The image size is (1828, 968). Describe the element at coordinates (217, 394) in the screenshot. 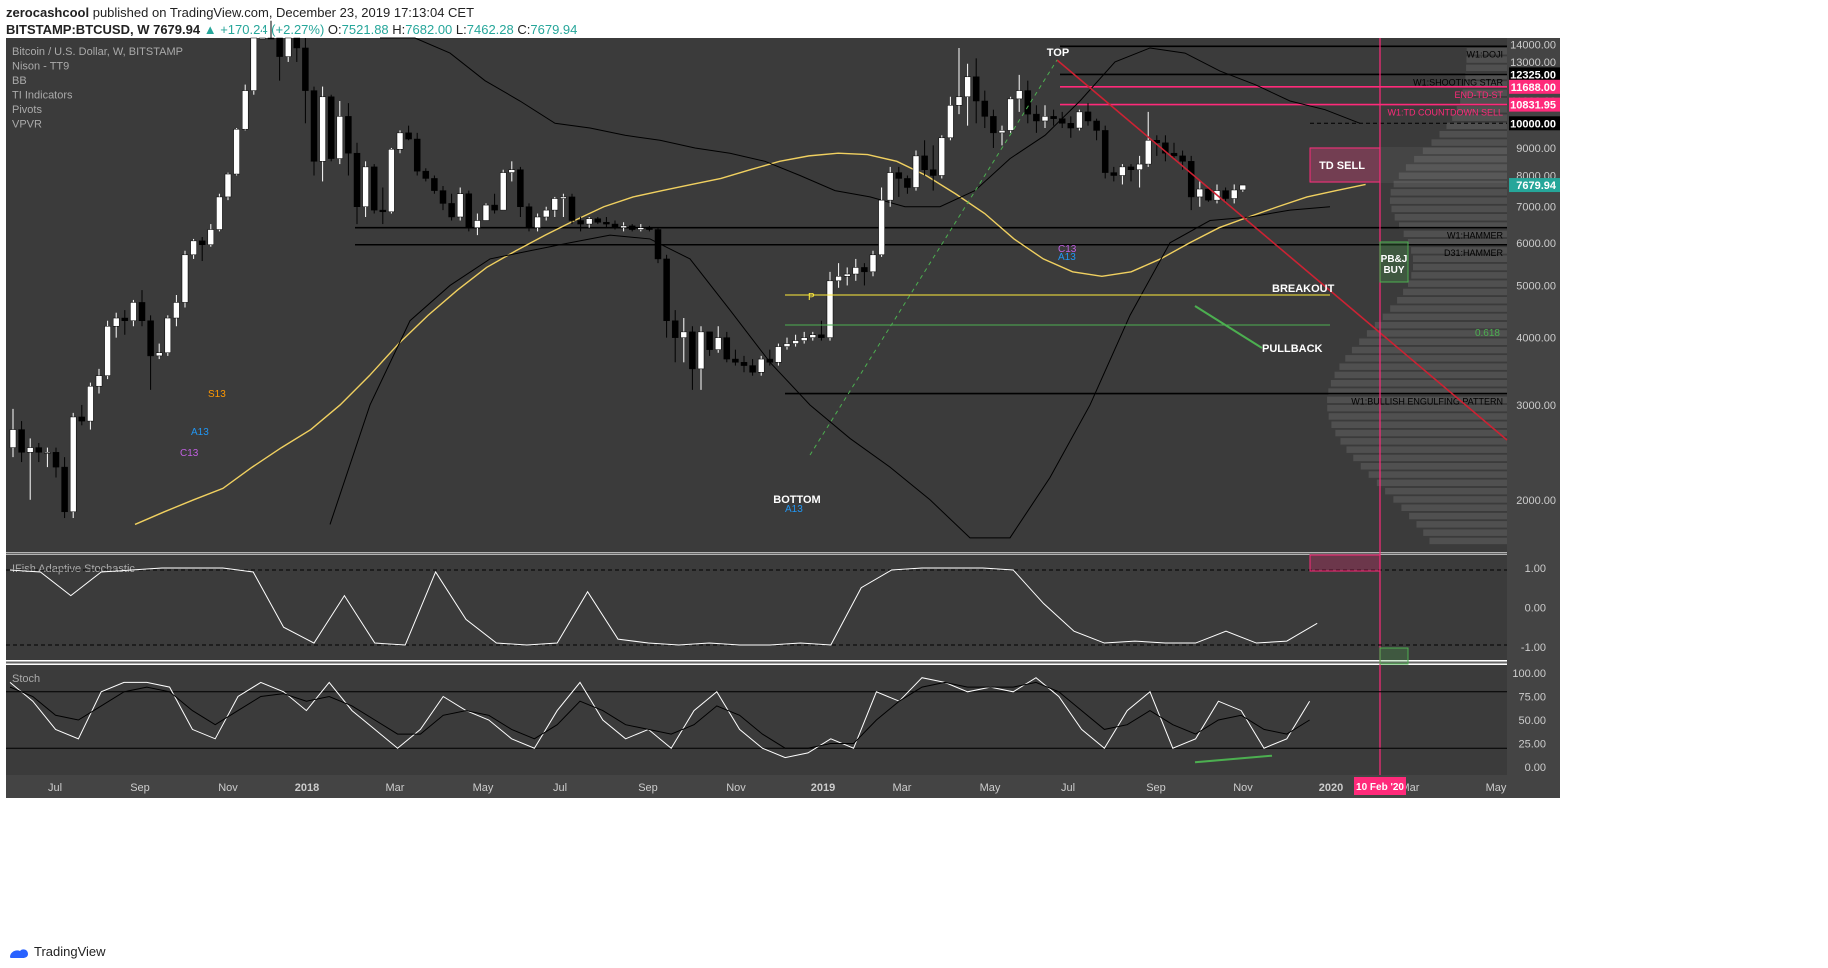

I see `td-setup-label: S13` at that location.